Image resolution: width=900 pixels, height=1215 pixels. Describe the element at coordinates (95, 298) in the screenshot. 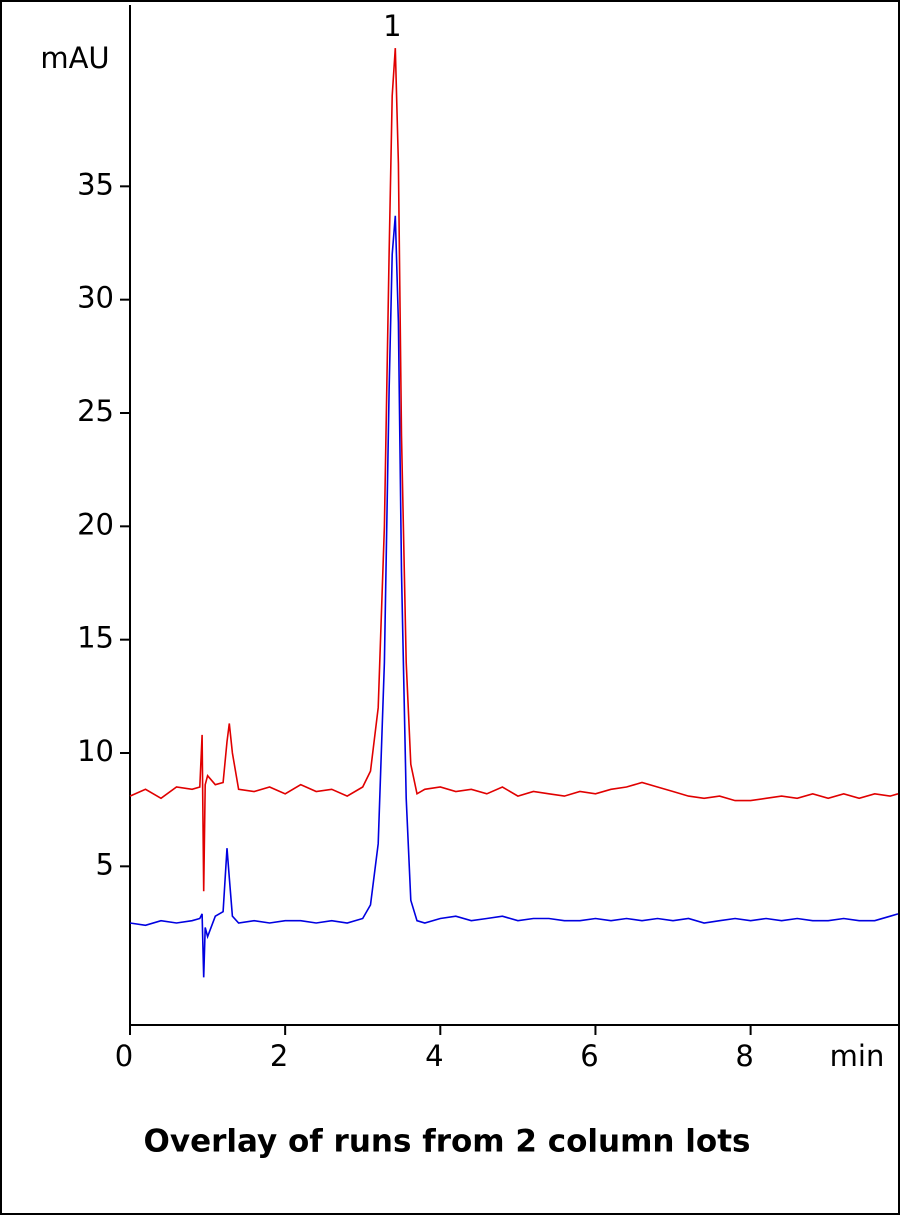

I see `y-tick-label: 30` at that location.